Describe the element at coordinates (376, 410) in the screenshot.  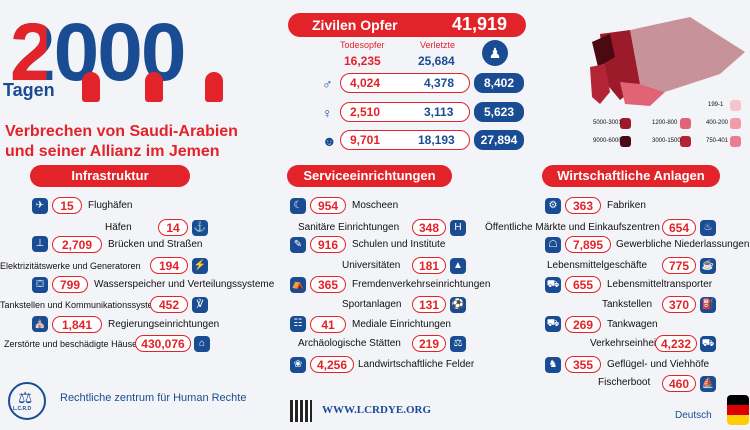
I see `website-url: WWW.LCRDYE.ORG` at that location.